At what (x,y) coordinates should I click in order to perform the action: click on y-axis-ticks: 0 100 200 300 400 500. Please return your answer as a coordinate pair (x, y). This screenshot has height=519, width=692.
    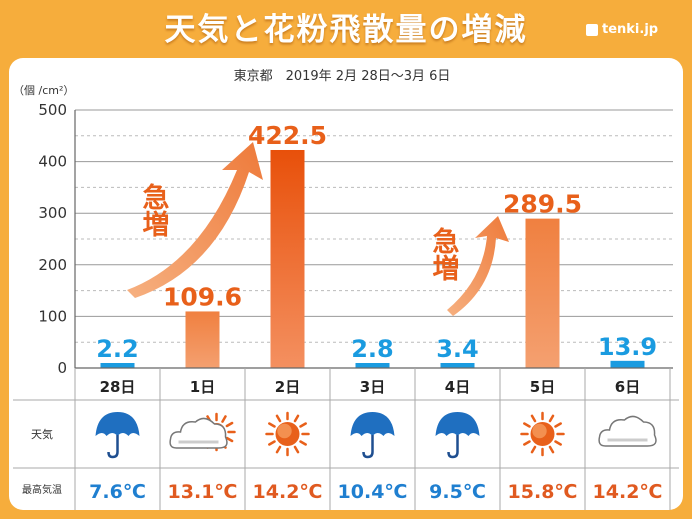
    Looking at the image, I should click on (52, 239).